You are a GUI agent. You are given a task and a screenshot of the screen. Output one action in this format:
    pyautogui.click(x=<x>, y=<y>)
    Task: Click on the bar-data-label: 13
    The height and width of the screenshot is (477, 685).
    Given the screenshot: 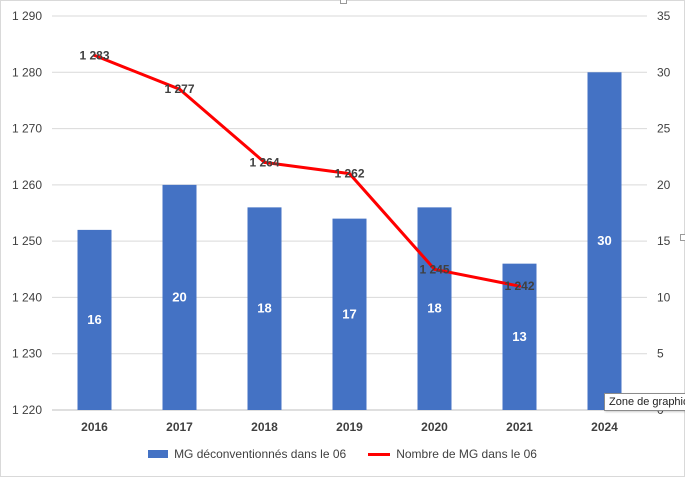 What is the action you would take?
    pyautogui.click(x=519, y=336)
    